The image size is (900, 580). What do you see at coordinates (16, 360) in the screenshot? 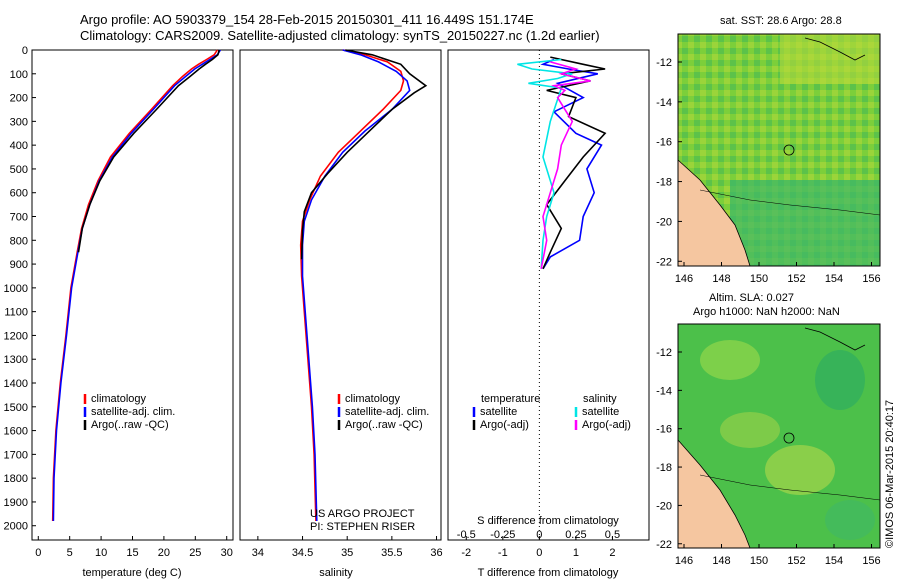
I see `y-tick-label: 1300` at bounding box center [16, 360].